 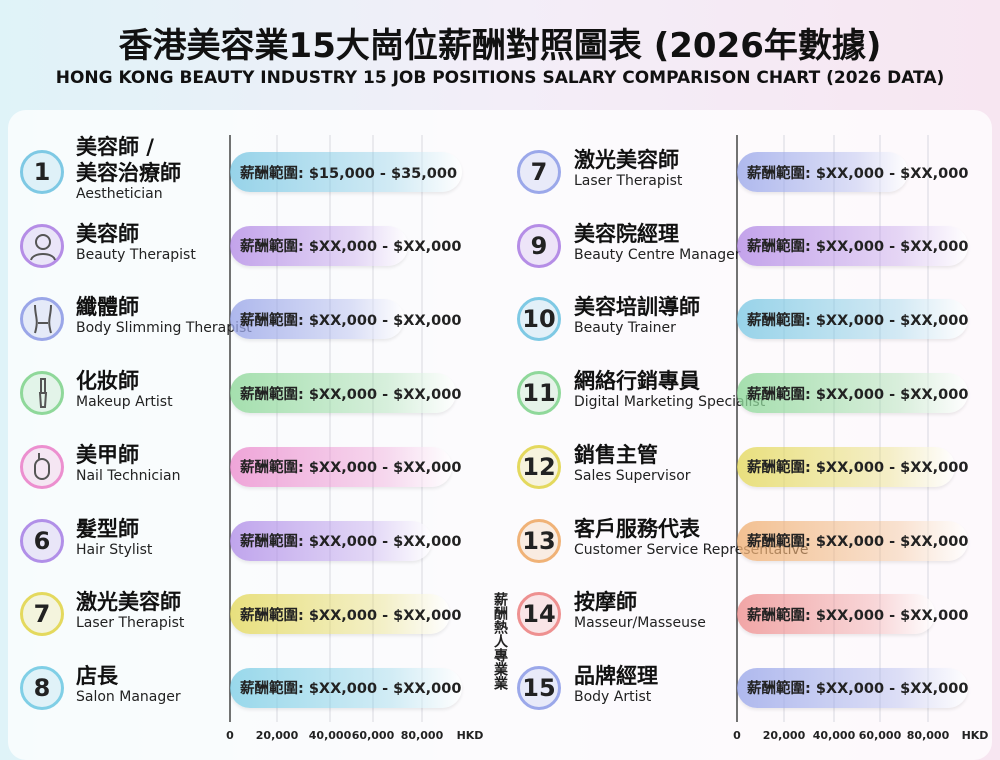 I want to click on badge: 15, so click(x=539, y=687).